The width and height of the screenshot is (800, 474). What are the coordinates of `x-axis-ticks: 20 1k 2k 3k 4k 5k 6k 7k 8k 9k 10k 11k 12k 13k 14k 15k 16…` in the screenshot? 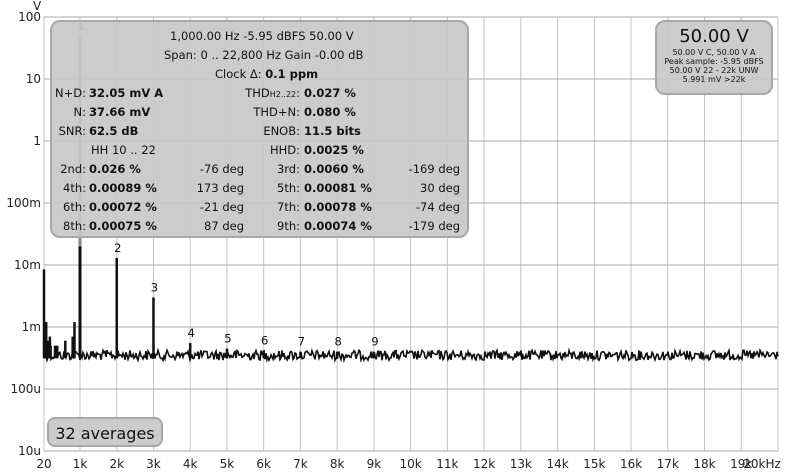 It's located at (408, 464).